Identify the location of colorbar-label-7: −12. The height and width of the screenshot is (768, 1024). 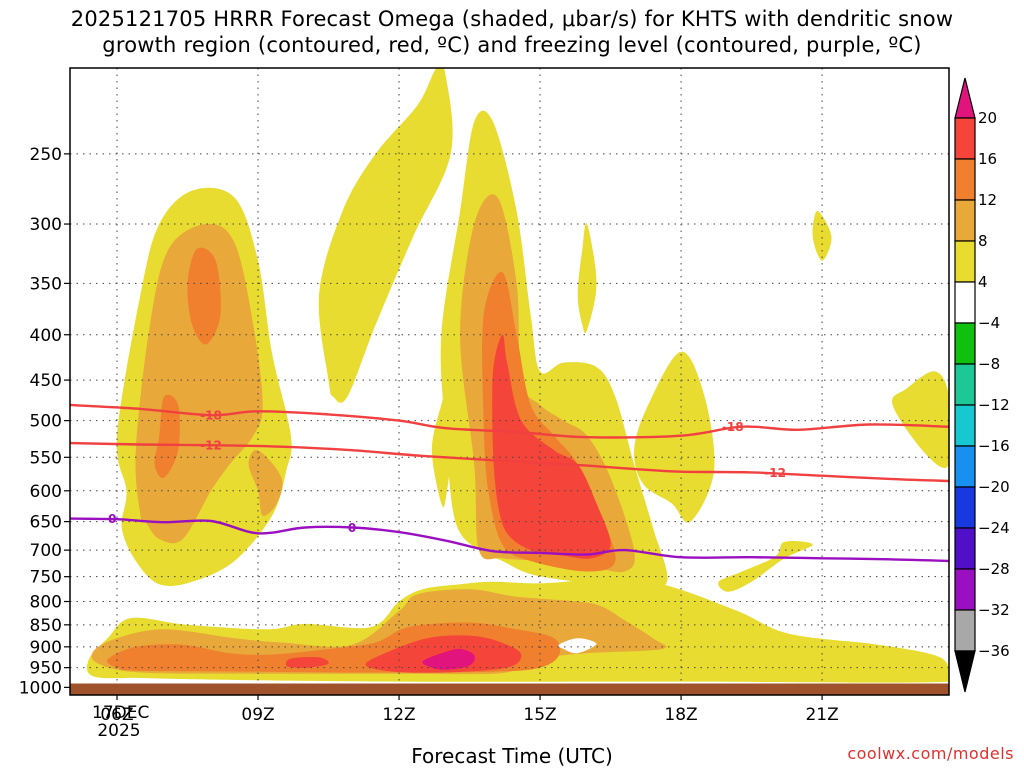
(994, 405).